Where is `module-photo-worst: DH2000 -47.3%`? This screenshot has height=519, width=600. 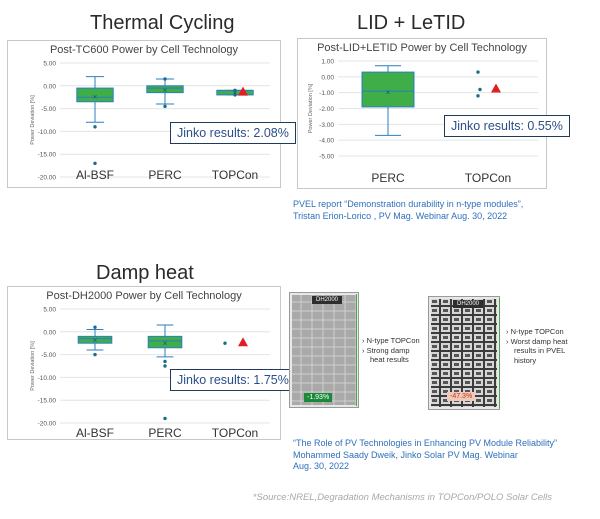
module-photo-worst: DH2000 -47.3% is located at coordinates (464, 353).